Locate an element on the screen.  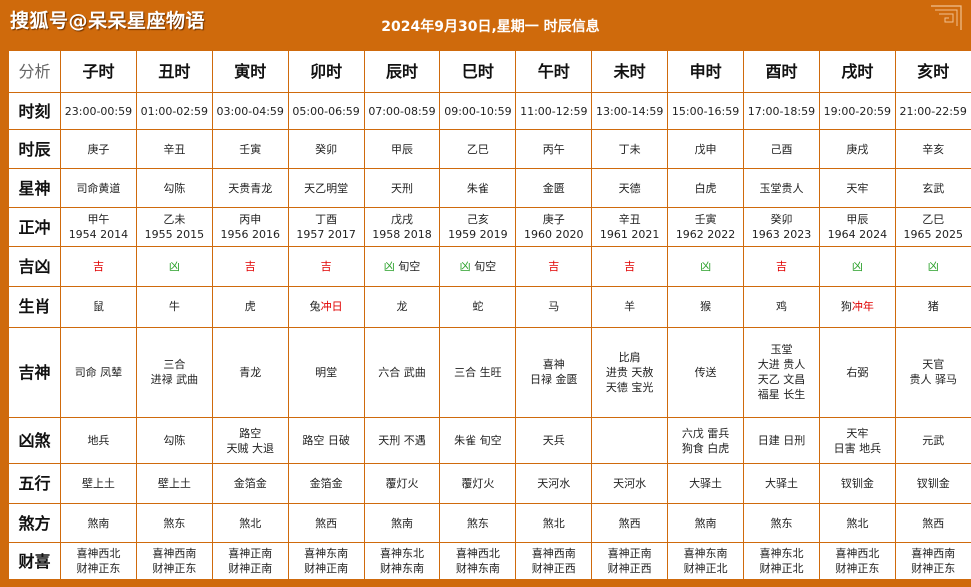
zhengchong-line: 1955 2015 is located at coordinates (174, 235).